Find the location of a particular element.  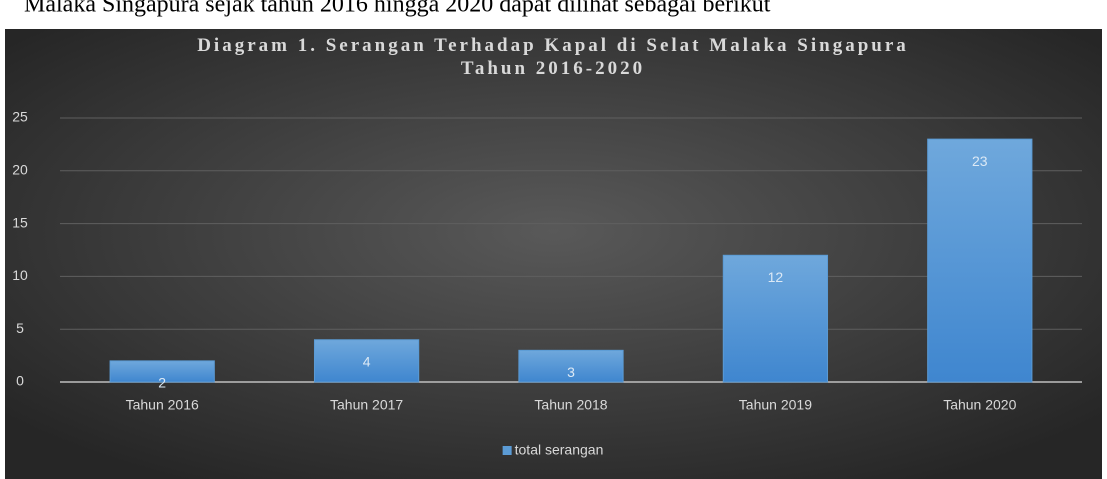

y-tick-label: 20 is located at coordinates (20, 170).